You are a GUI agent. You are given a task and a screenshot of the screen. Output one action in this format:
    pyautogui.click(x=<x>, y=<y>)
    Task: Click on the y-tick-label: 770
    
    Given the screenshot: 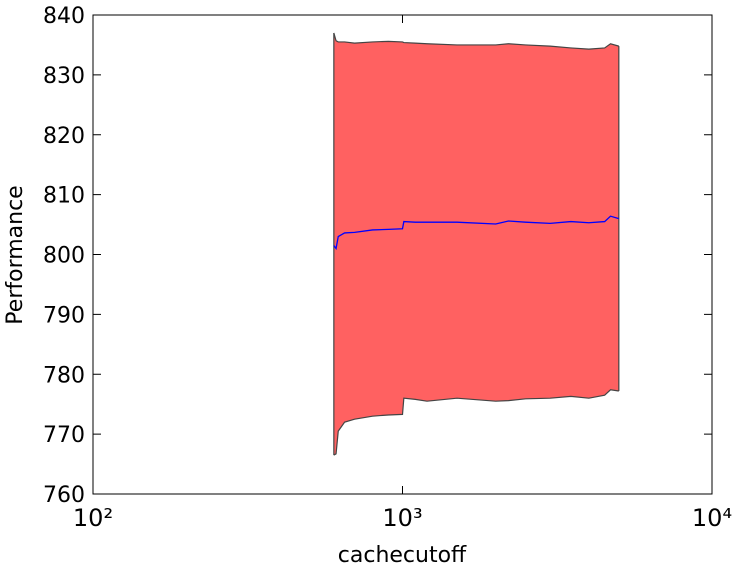 What is the action you would take?
    pyautogui.click(x=64, y=435)
    